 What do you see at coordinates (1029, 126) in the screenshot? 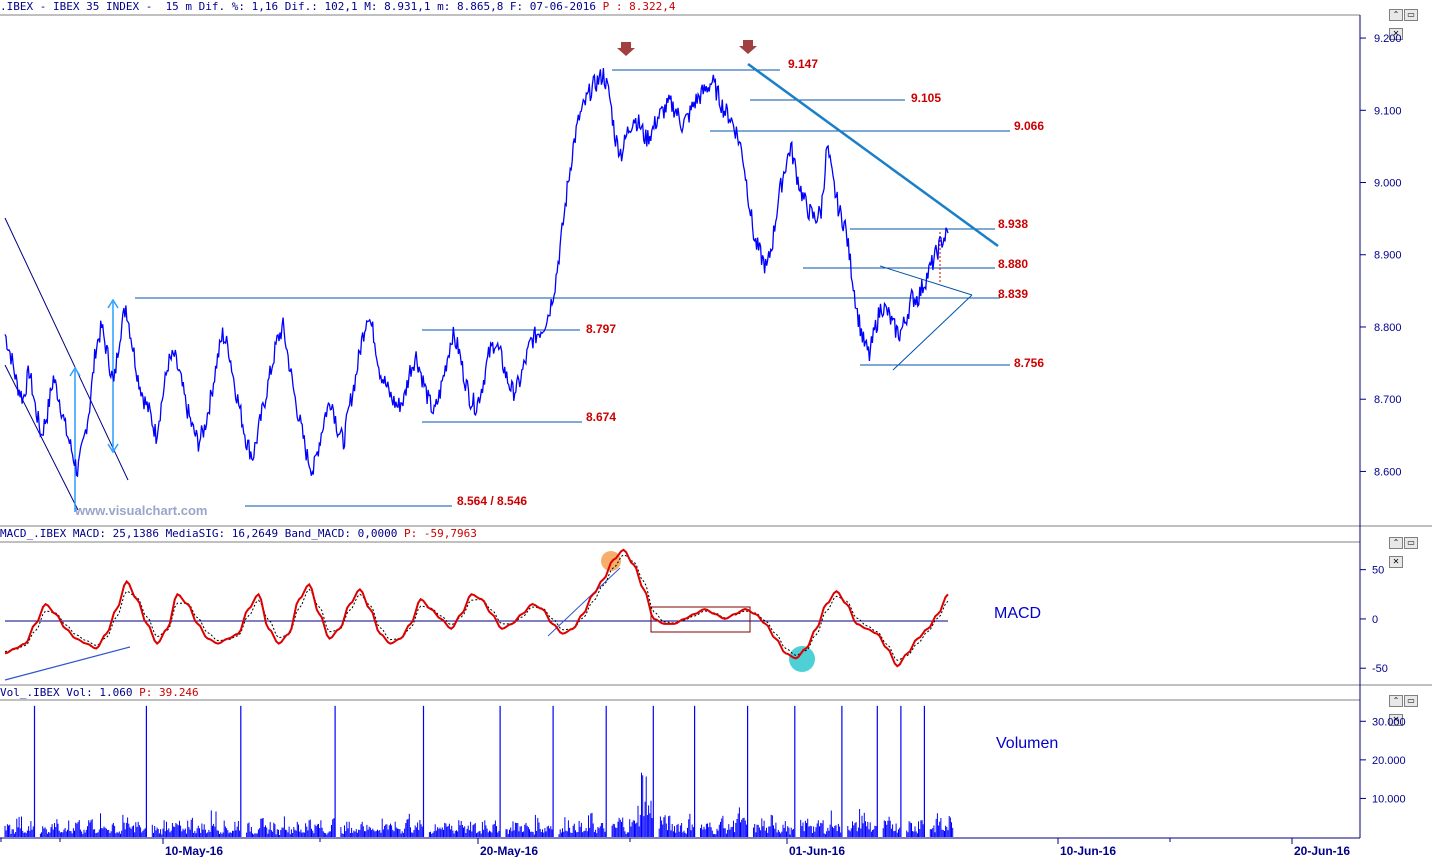
I see `level-label-9066: 9.066` at bounding box center [1029, 126].